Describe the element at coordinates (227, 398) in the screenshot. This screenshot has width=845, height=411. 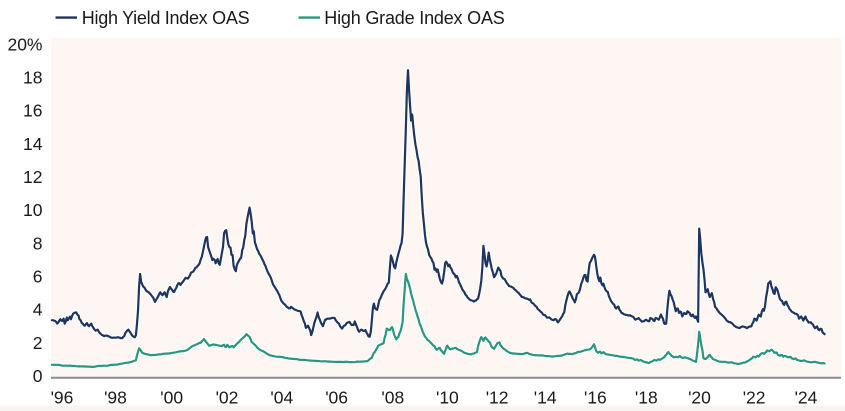
I see `svg-text: '02` at that location.